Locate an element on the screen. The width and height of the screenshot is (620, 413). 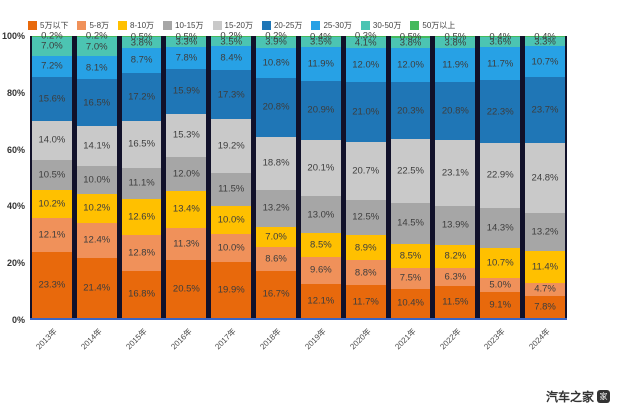
segment-8-10万: 8.2% is located at coordinates (455, 256).